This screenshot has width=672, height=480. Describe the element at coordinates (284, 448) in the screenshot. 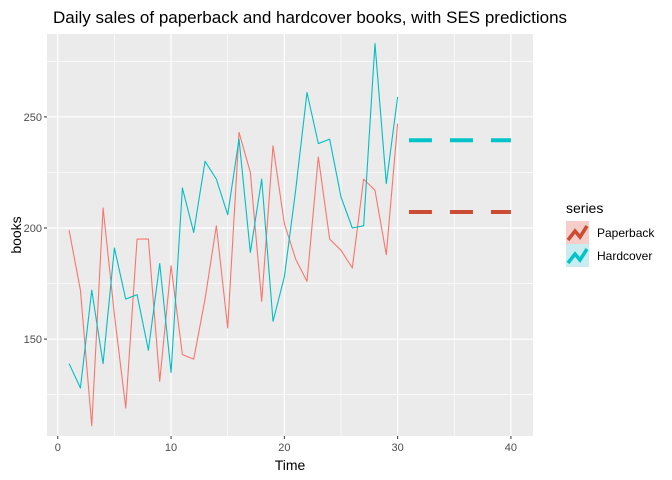

I see `x-tick-label: 20` at that location.